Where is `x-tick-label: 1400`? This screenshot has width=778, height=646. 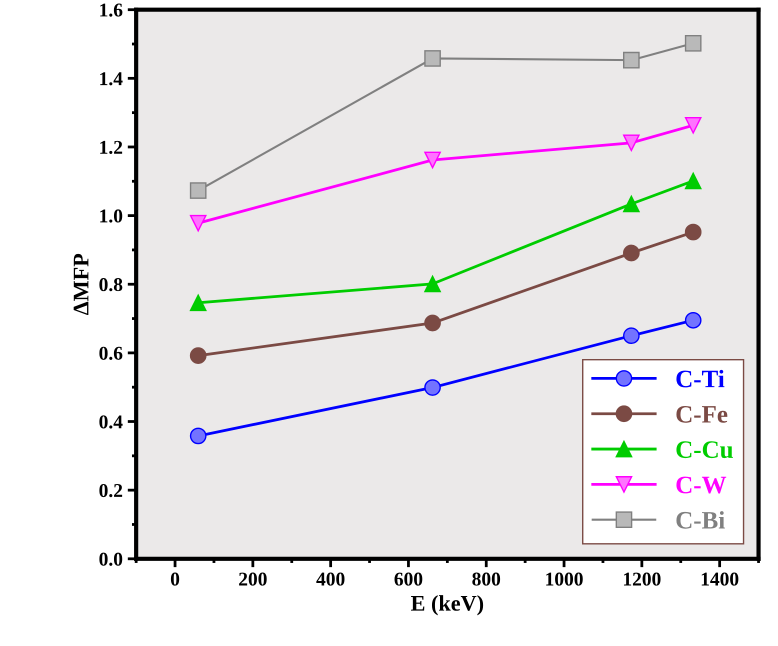
x-tick-label: 1400 is located at coordinates (720, 579).